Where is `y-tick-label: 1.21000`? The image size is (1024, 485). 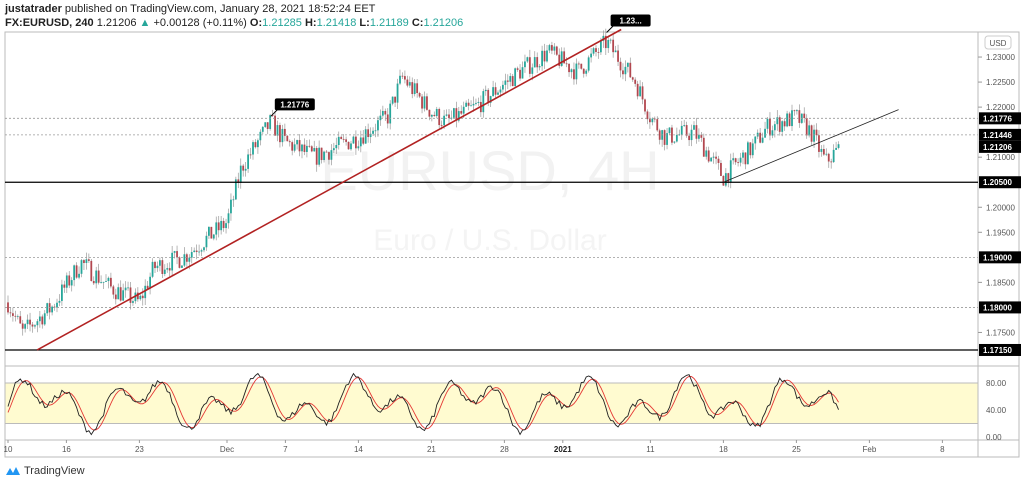
y-tick-label: 1.21000 is located at coordinates (1000, 157).